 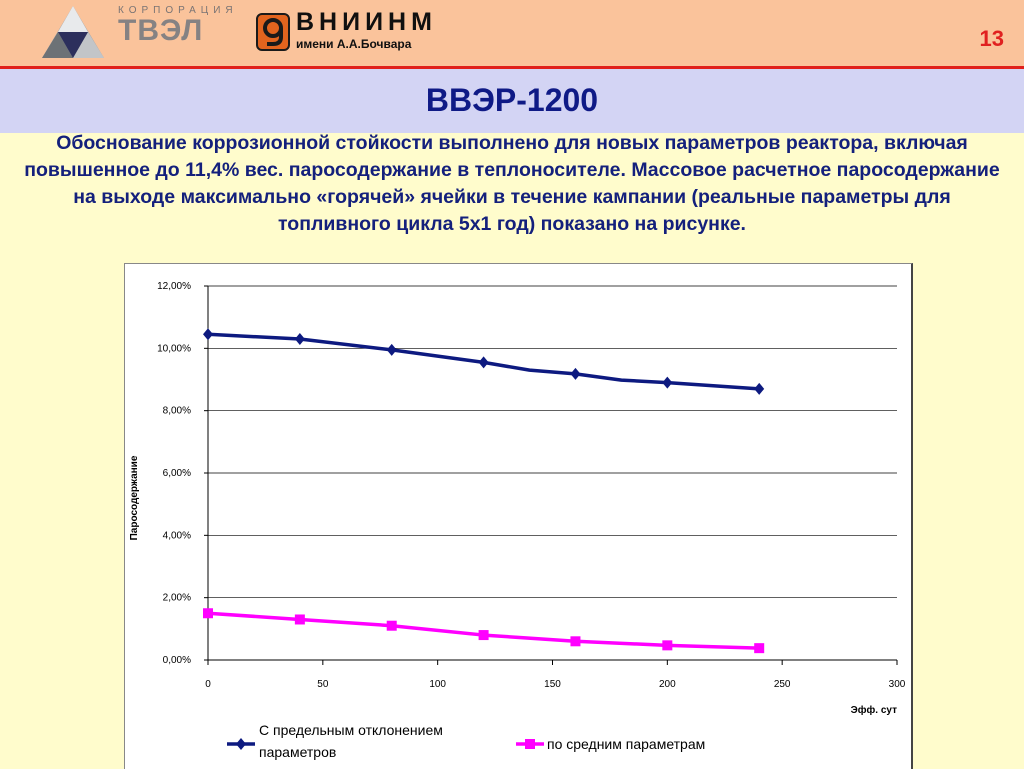 What do you see at coordinates (178, 10) in the screenshot?
I see `tvel-corporation-label: КОРПОРАЦИЯ` at bounding box center [178, 10].